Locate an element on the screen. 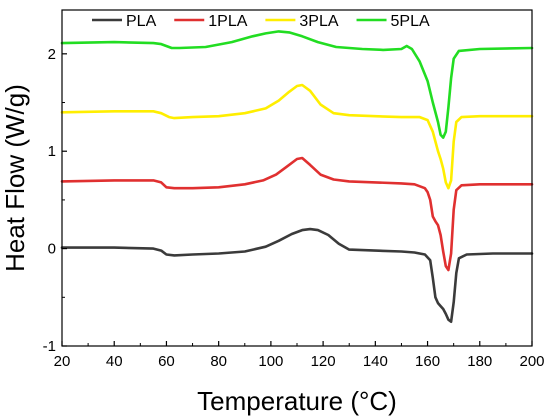 The image size is (550, 416). y-axis: -1 0 1 2 is located at coordinates (55, 200).